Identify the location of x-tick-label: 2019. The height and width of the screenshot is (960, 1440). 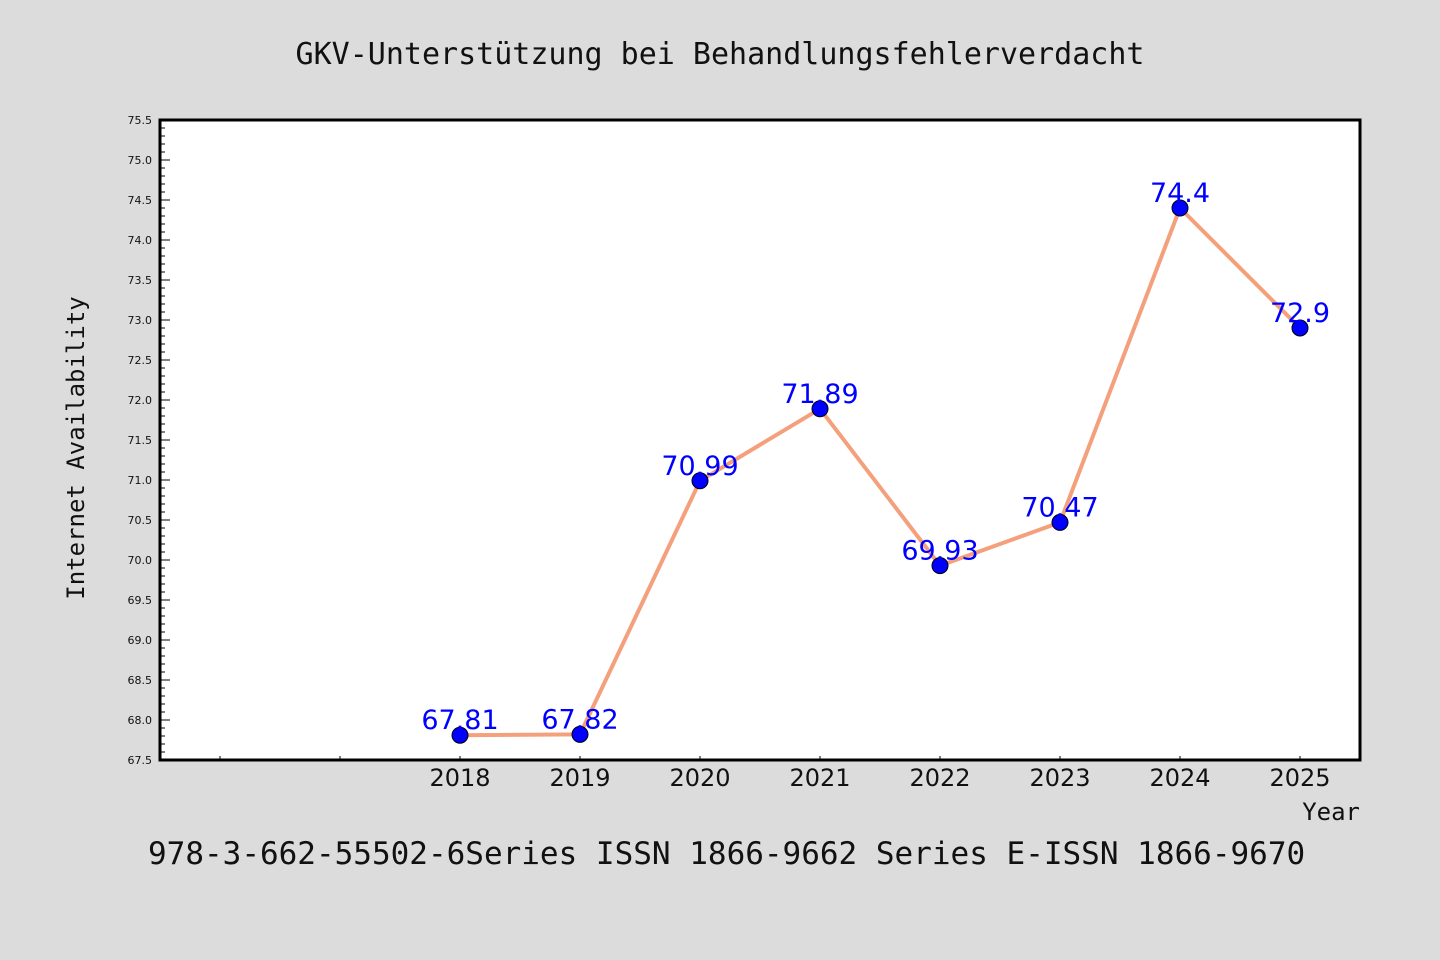
(579, 778).